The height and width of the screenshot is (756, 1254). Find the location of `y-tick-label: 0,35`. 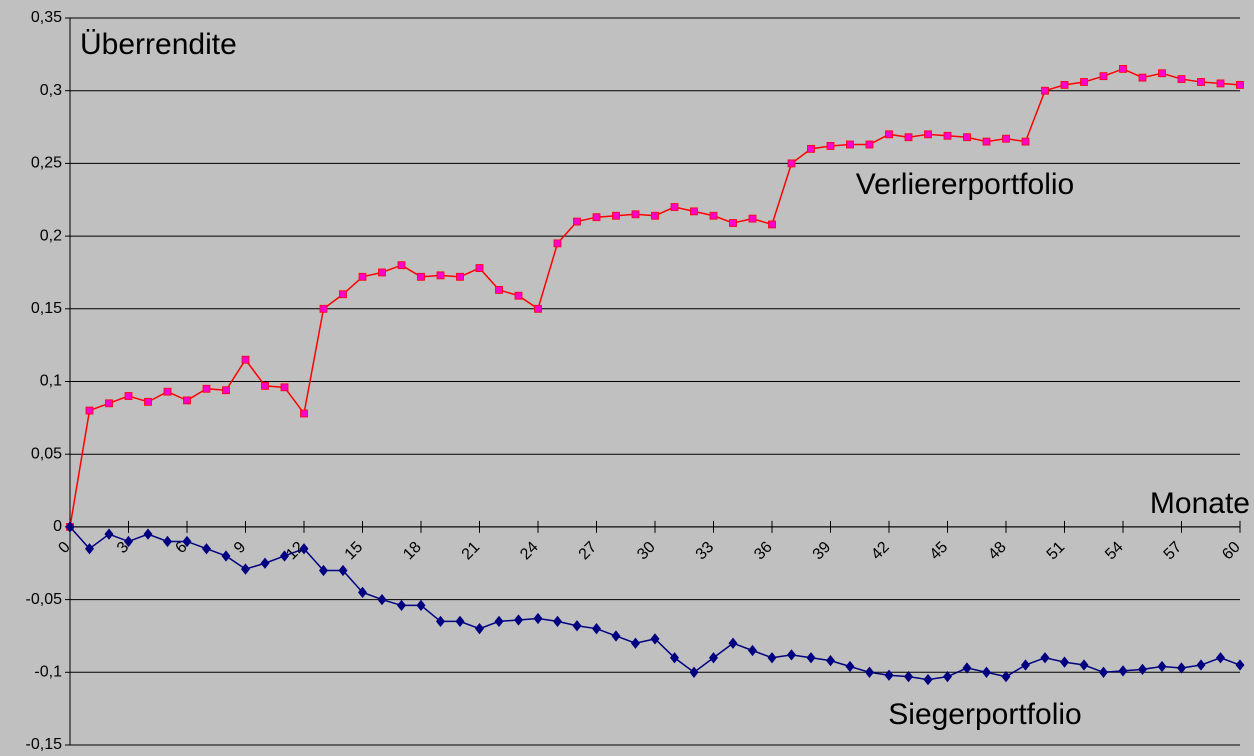

y-tick-label: 0,35 is located at coordinates (46, 17).